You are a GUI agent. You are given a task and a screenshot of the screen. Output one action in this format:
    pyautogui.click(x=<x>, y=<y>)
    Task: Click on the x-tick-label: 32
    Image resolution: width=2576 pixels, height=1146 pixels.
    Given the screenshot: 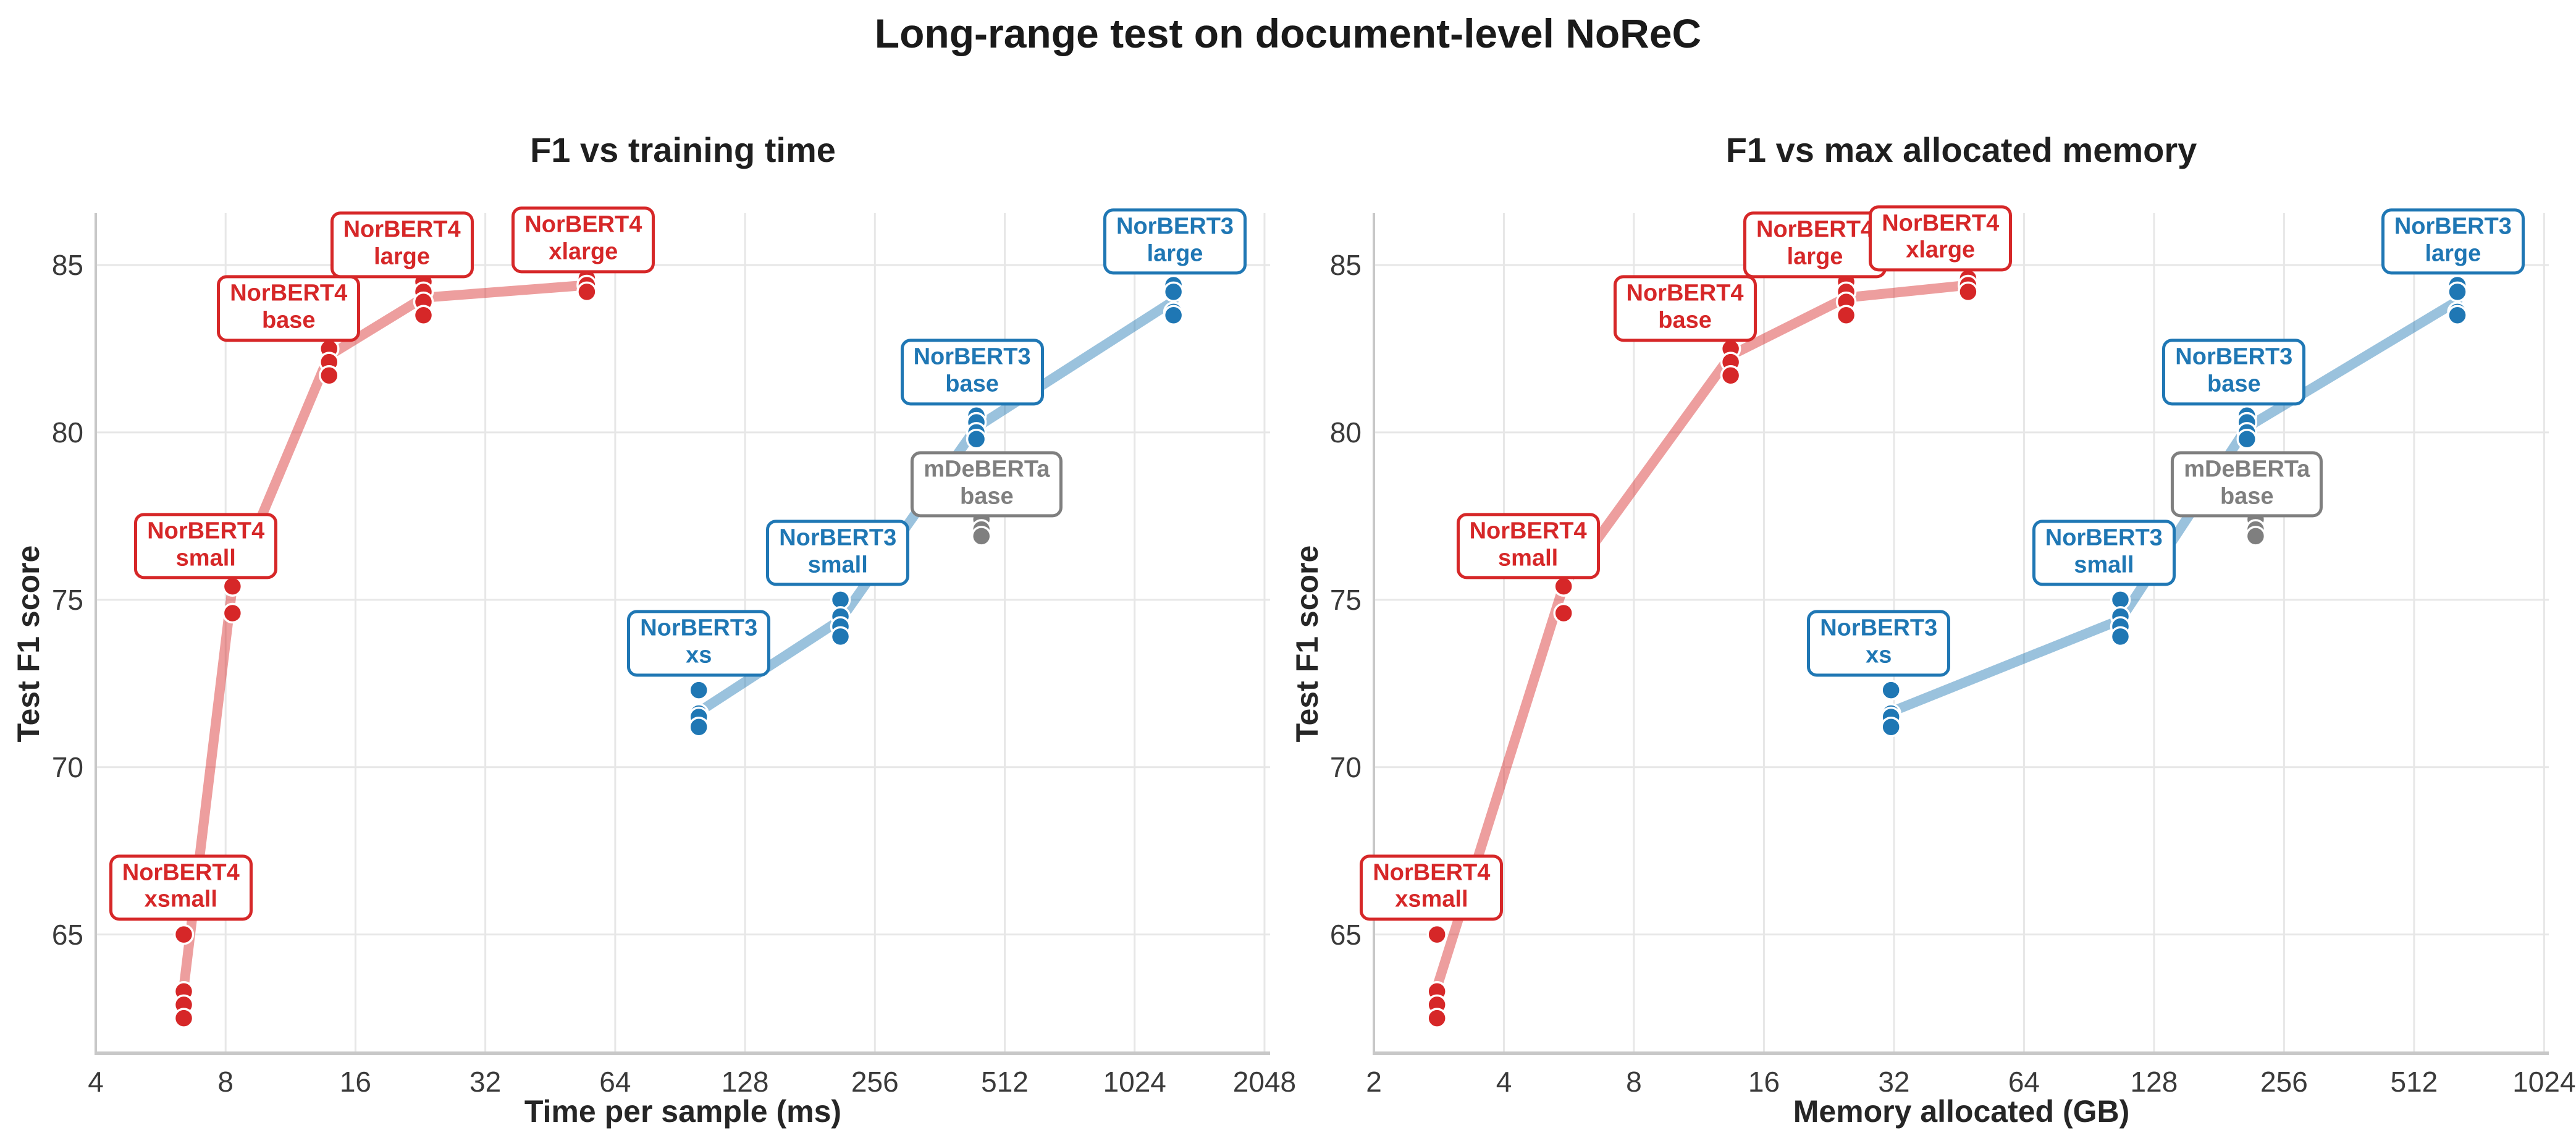 What is the action you would take?
    pyautogui.click(x=1894, y=1082)
    